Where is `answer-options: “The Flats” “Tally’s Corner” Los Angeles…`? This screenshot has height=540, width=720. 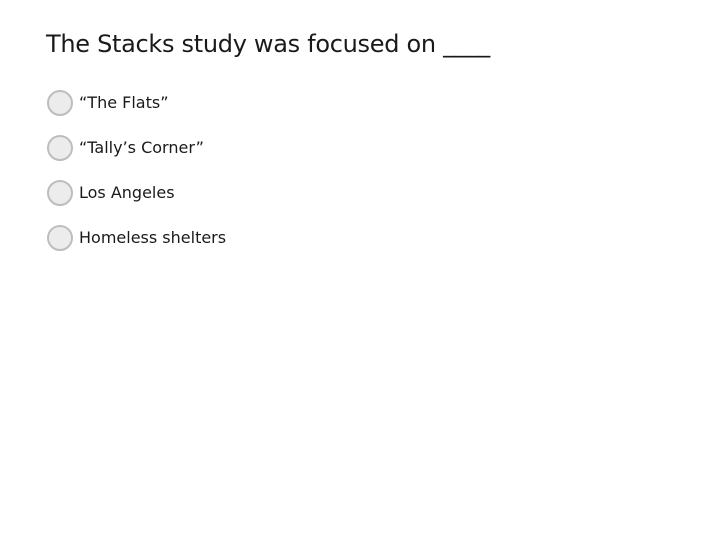
answer-options: “The Flats” “Tally’s Corner” Los Angeles… is located at coordinates (136, 180).